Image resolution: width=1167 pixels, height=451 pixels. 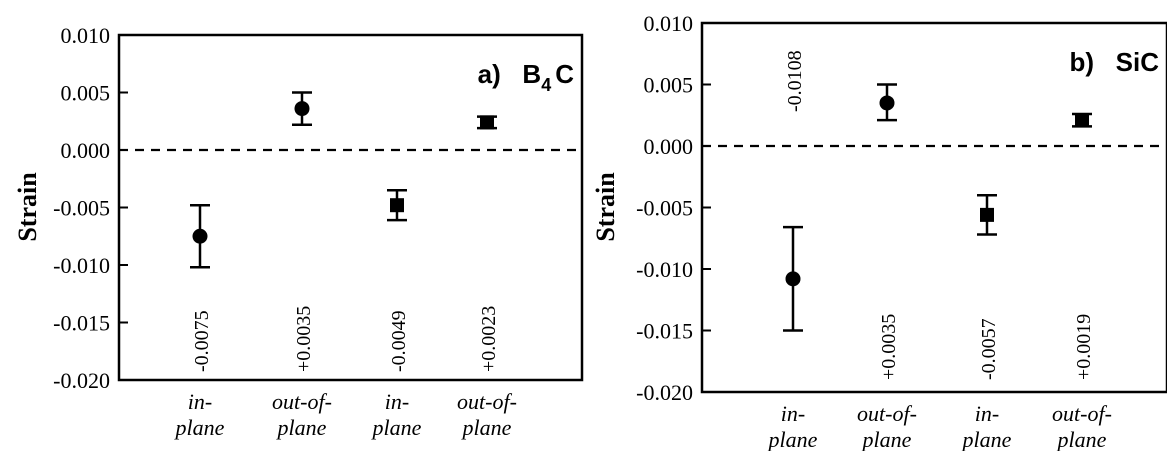 What do you see at coordinates (1138, 62) in the screenshot?
I see `panel-compound: SiC` at bounding box center [1138, 62].